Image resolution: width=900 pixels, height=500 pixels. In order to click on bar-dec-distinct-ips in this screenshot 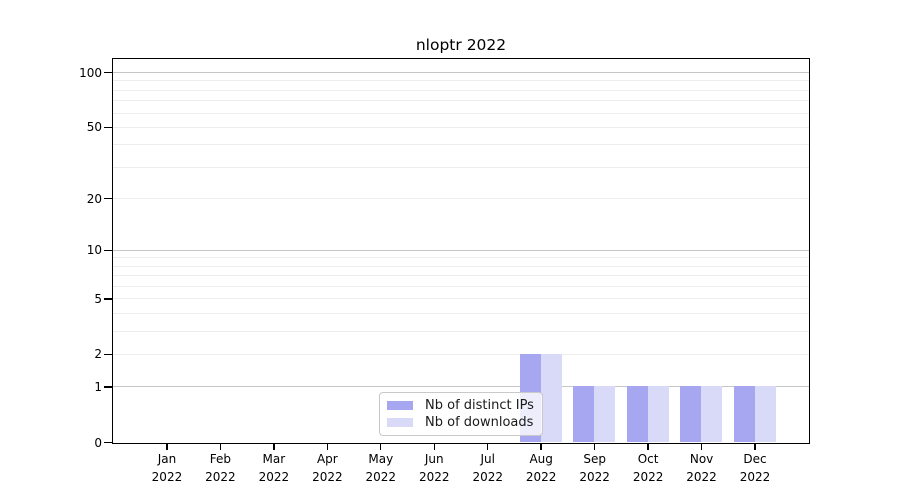, I will do `click(744, 414)`.